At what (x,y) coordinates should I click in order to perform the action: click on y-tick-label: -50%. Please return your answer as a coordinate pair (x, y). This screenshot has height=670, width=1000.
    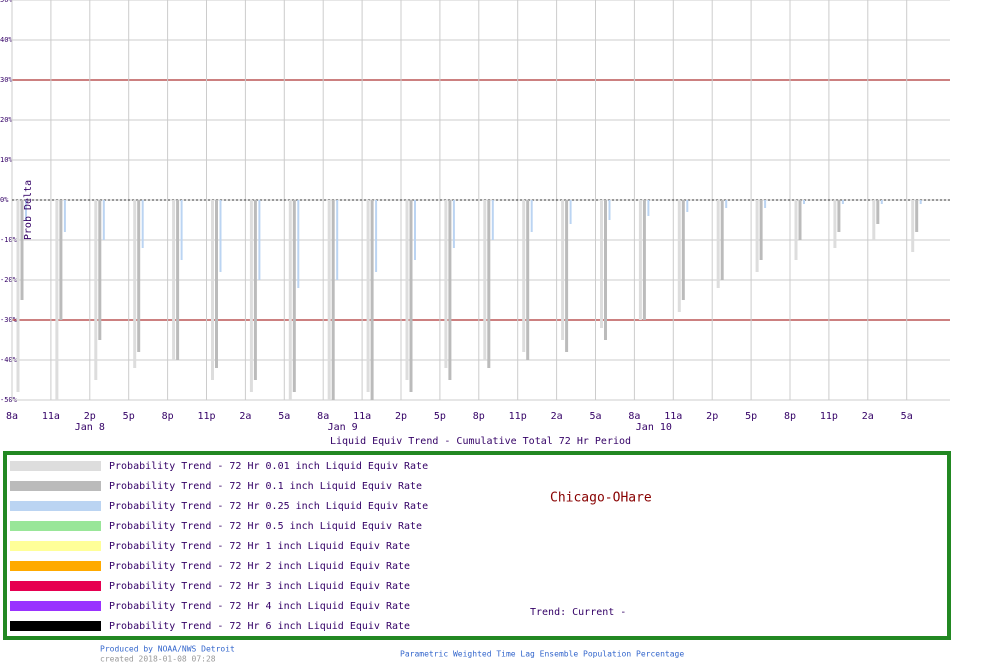
    Looking at the image, I should click on (9, 400).